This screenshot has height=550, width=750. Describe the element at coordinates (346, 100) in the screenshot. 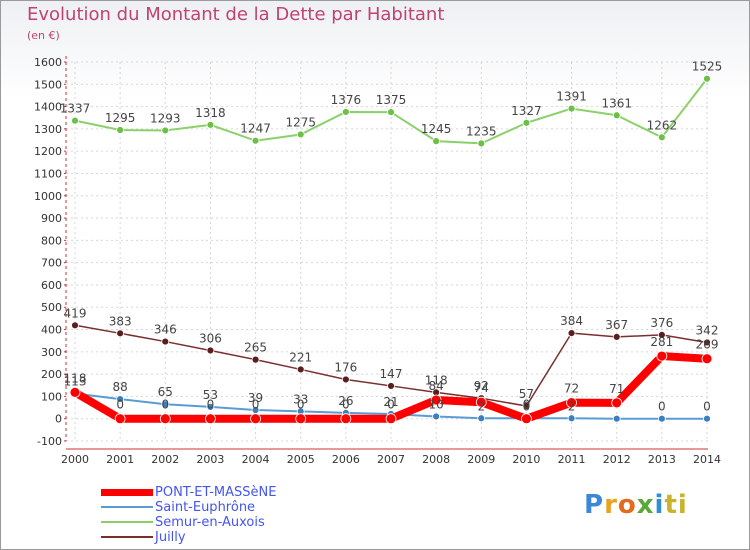

I see `data-label: 1376` at that location.